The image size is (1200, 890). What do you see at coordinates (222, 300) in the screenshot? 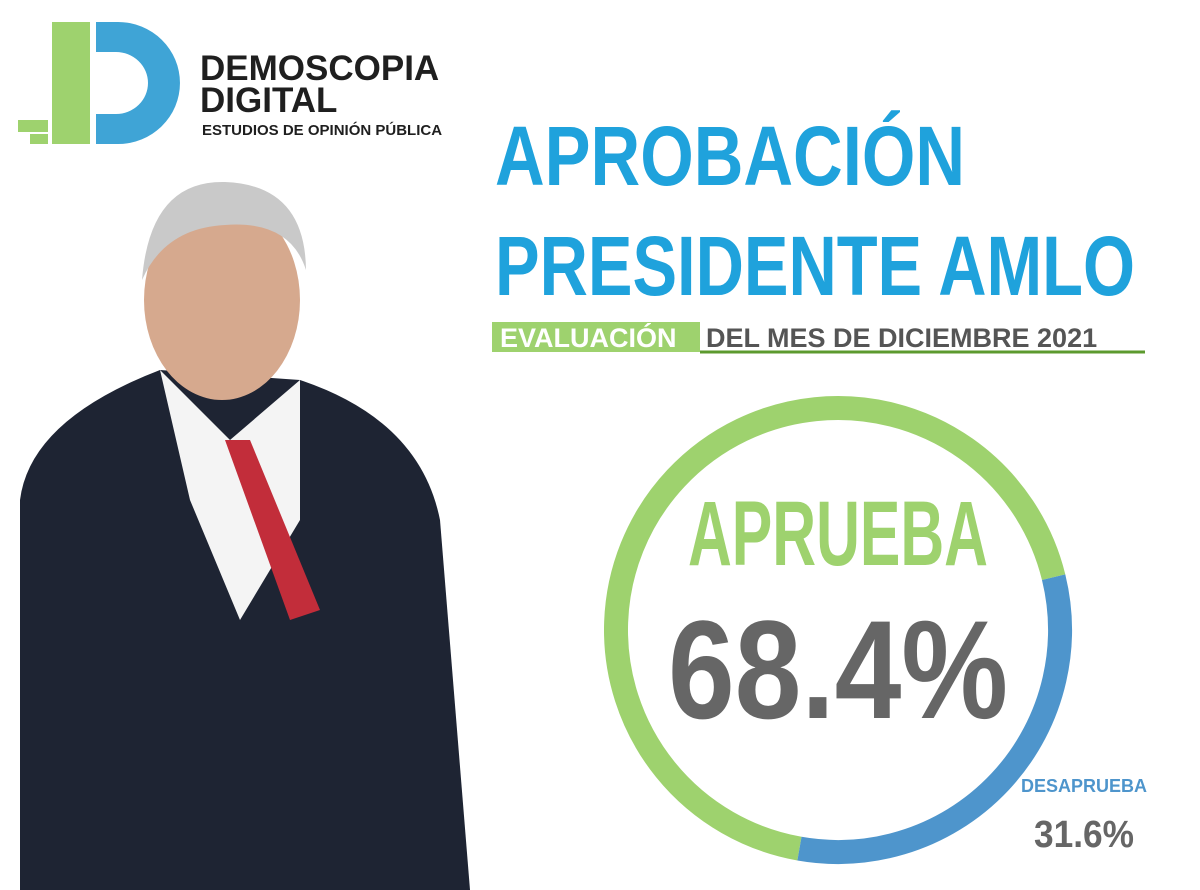
I see `face` at bounding box center [222, 300].